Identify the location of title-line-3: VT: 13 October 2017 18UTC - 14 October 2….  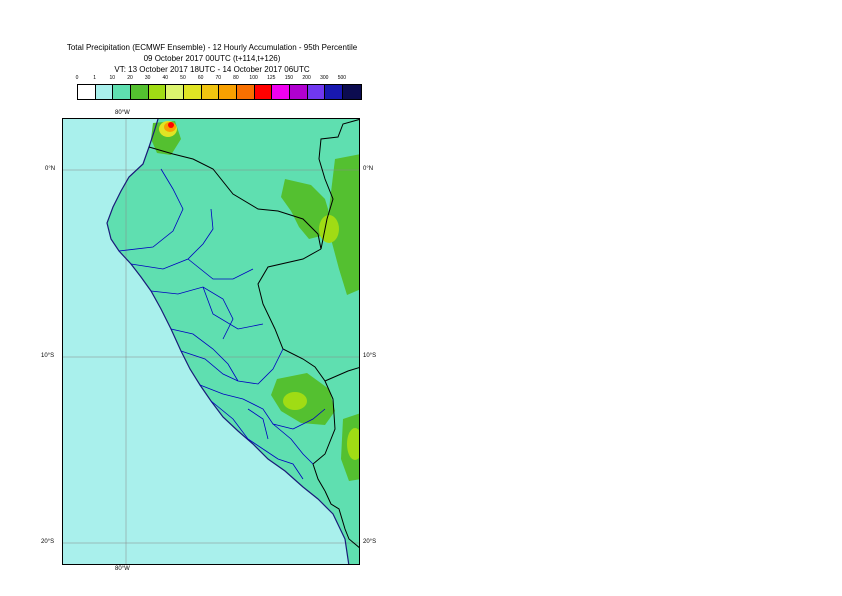
(212, 69).